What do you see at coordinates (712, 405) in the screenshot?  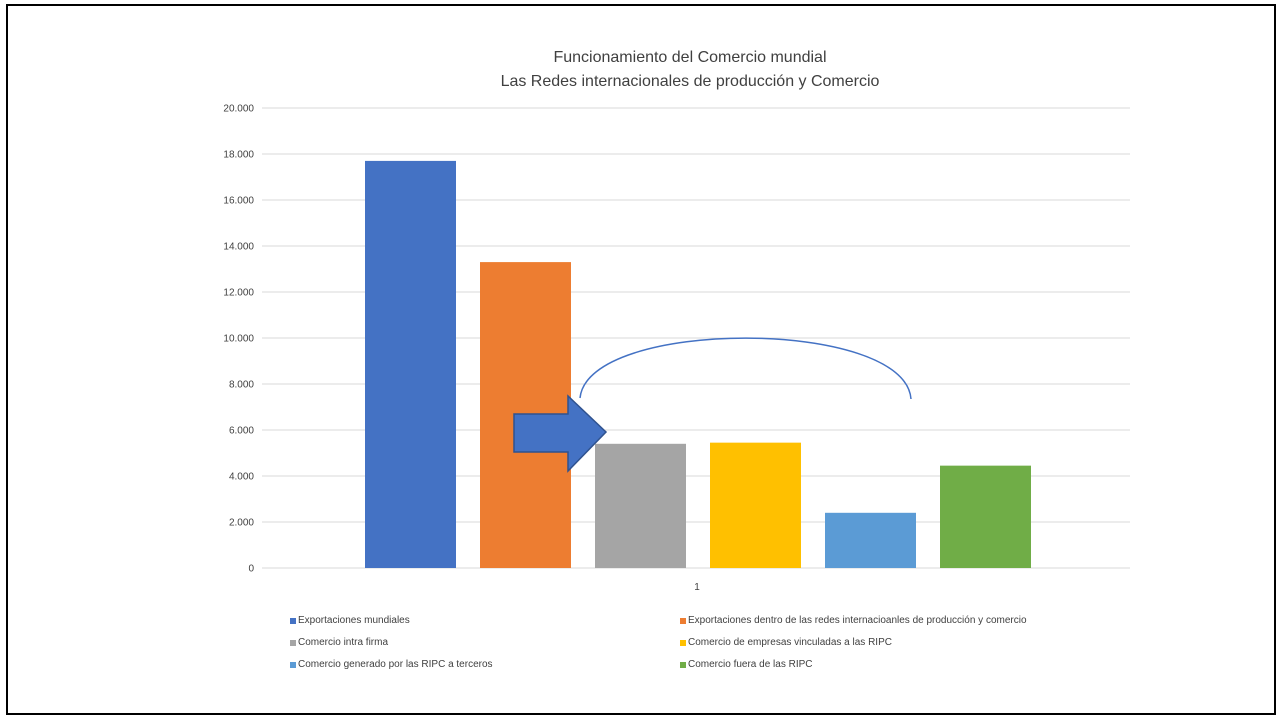 I see `annotations` at bounding box center [712, 405].